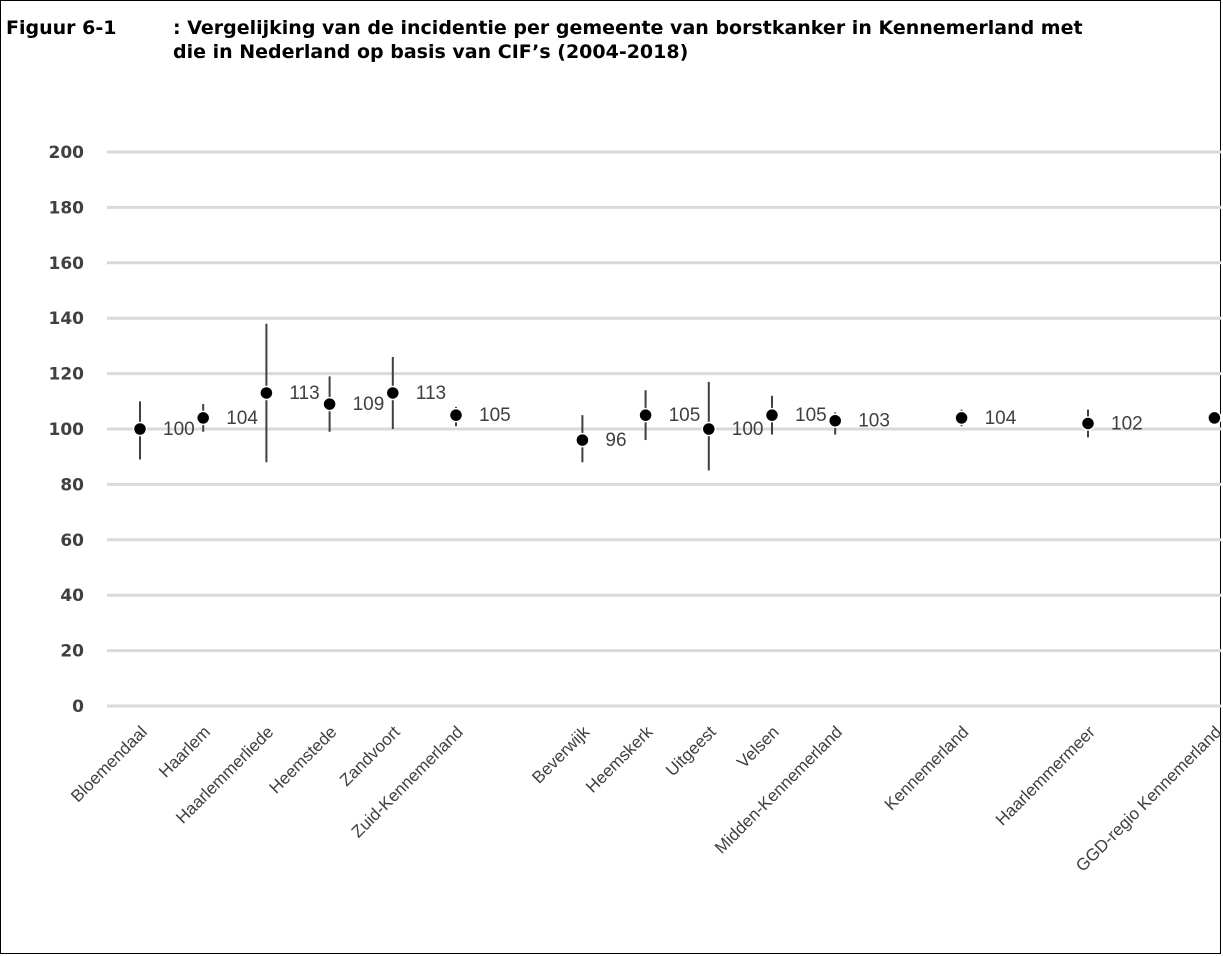  I want to click on x-tick-label-15: Haarlemmermeer, so click(1045, 775).